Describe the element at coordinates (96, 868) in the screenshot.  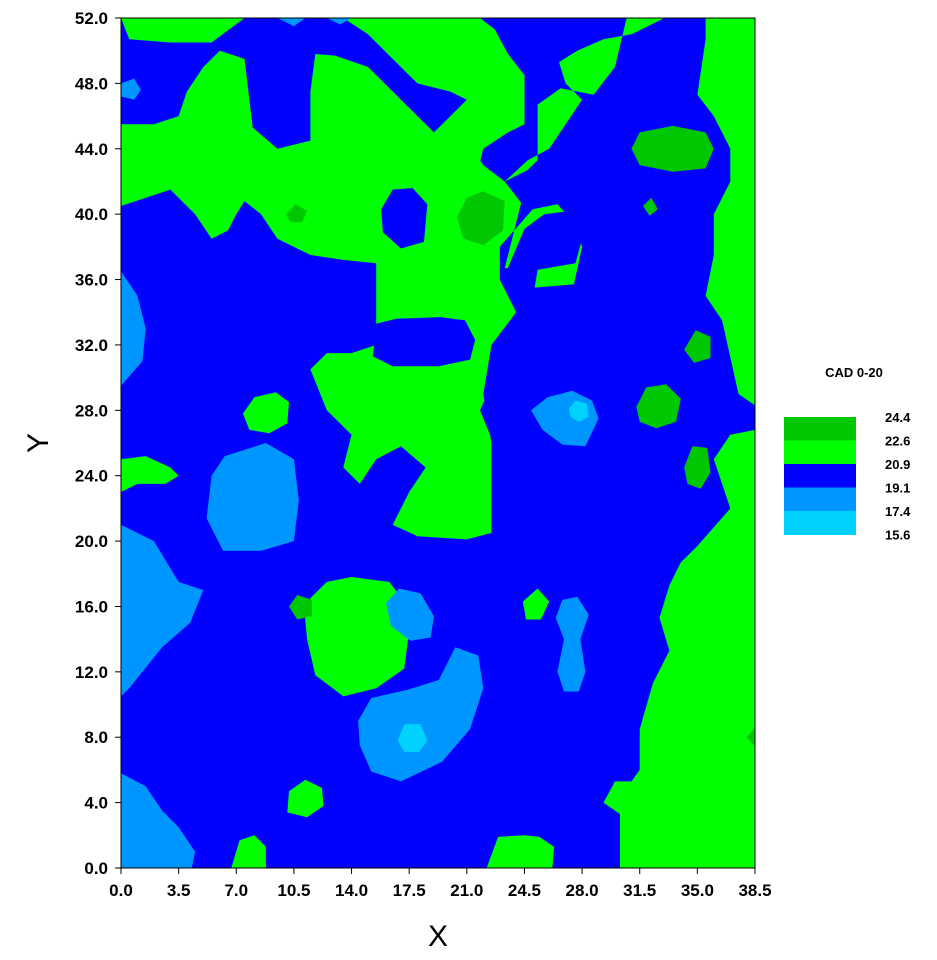
I see `y-tick-label: 0.0` at that location.